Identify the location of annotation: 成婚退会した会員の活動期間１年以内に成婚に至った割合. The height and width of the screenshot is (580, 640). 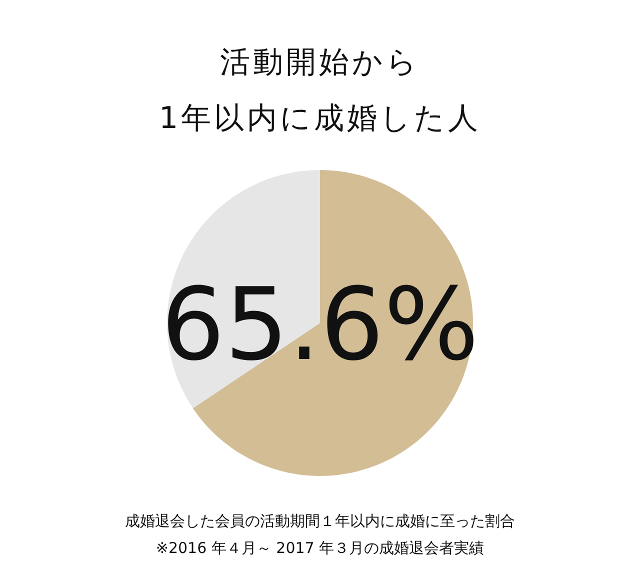
(320, 521).